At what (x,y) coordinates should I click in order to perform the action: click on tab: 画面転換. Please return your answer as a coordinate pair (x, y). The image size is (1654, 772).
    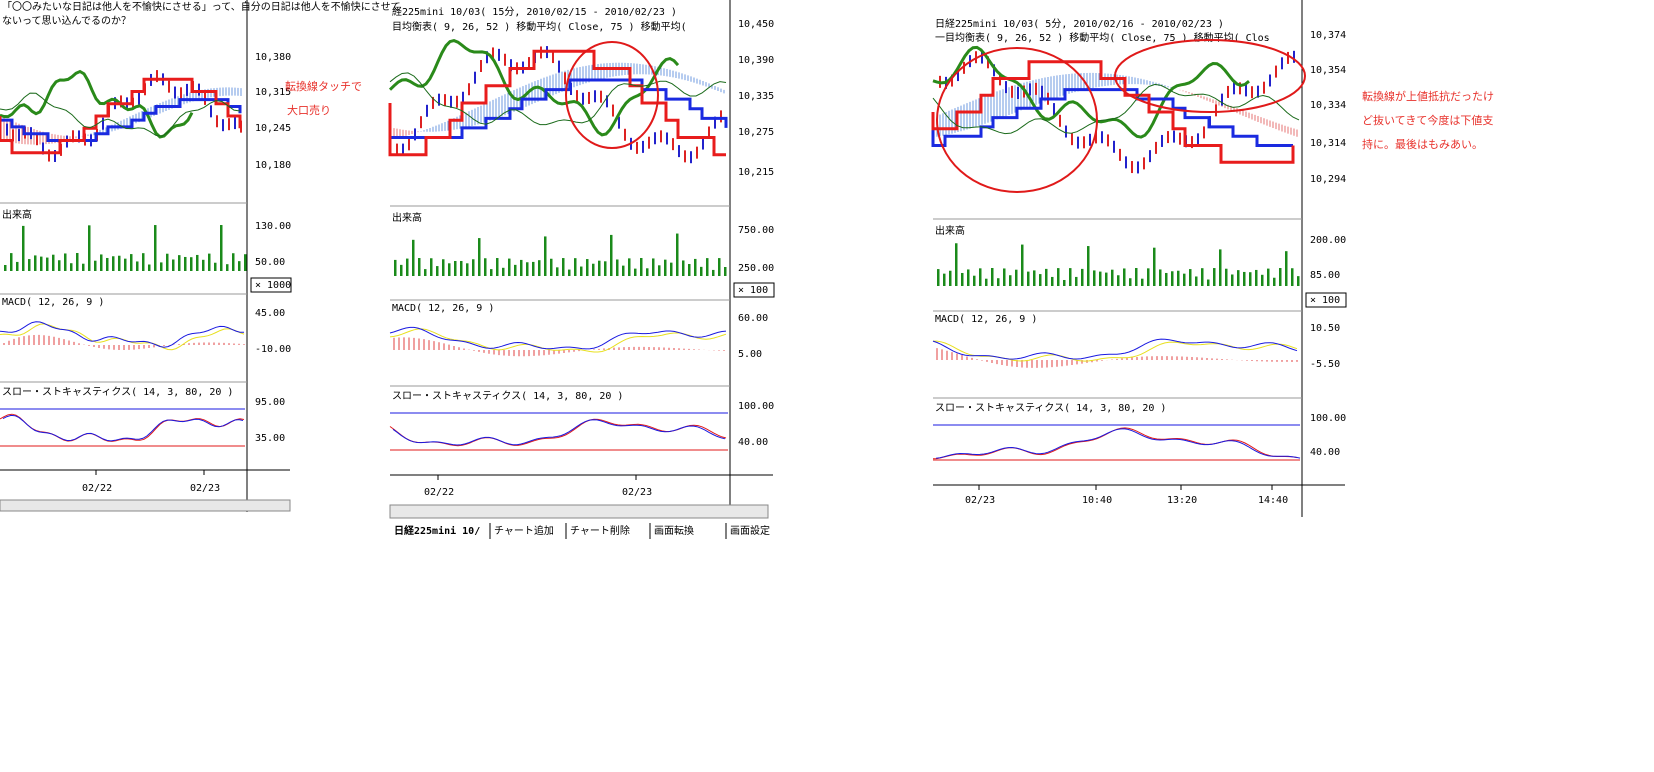
    Looking at the image, I should click on (674, 531).